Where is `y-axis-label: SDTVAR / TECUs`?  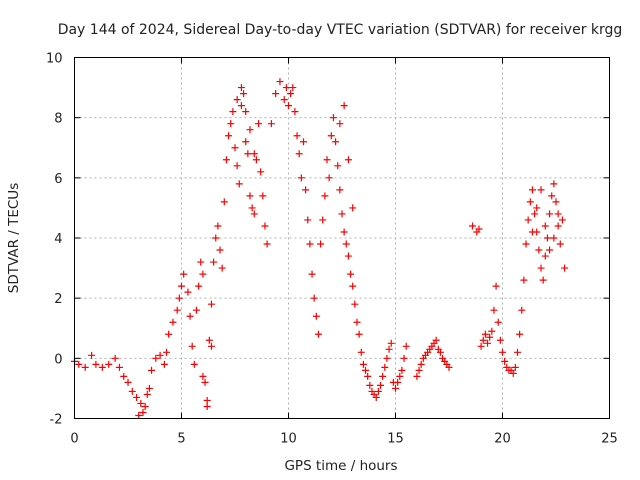 y-axis-label: SDTVAR / TECUs is located at coordinates (14, 238).